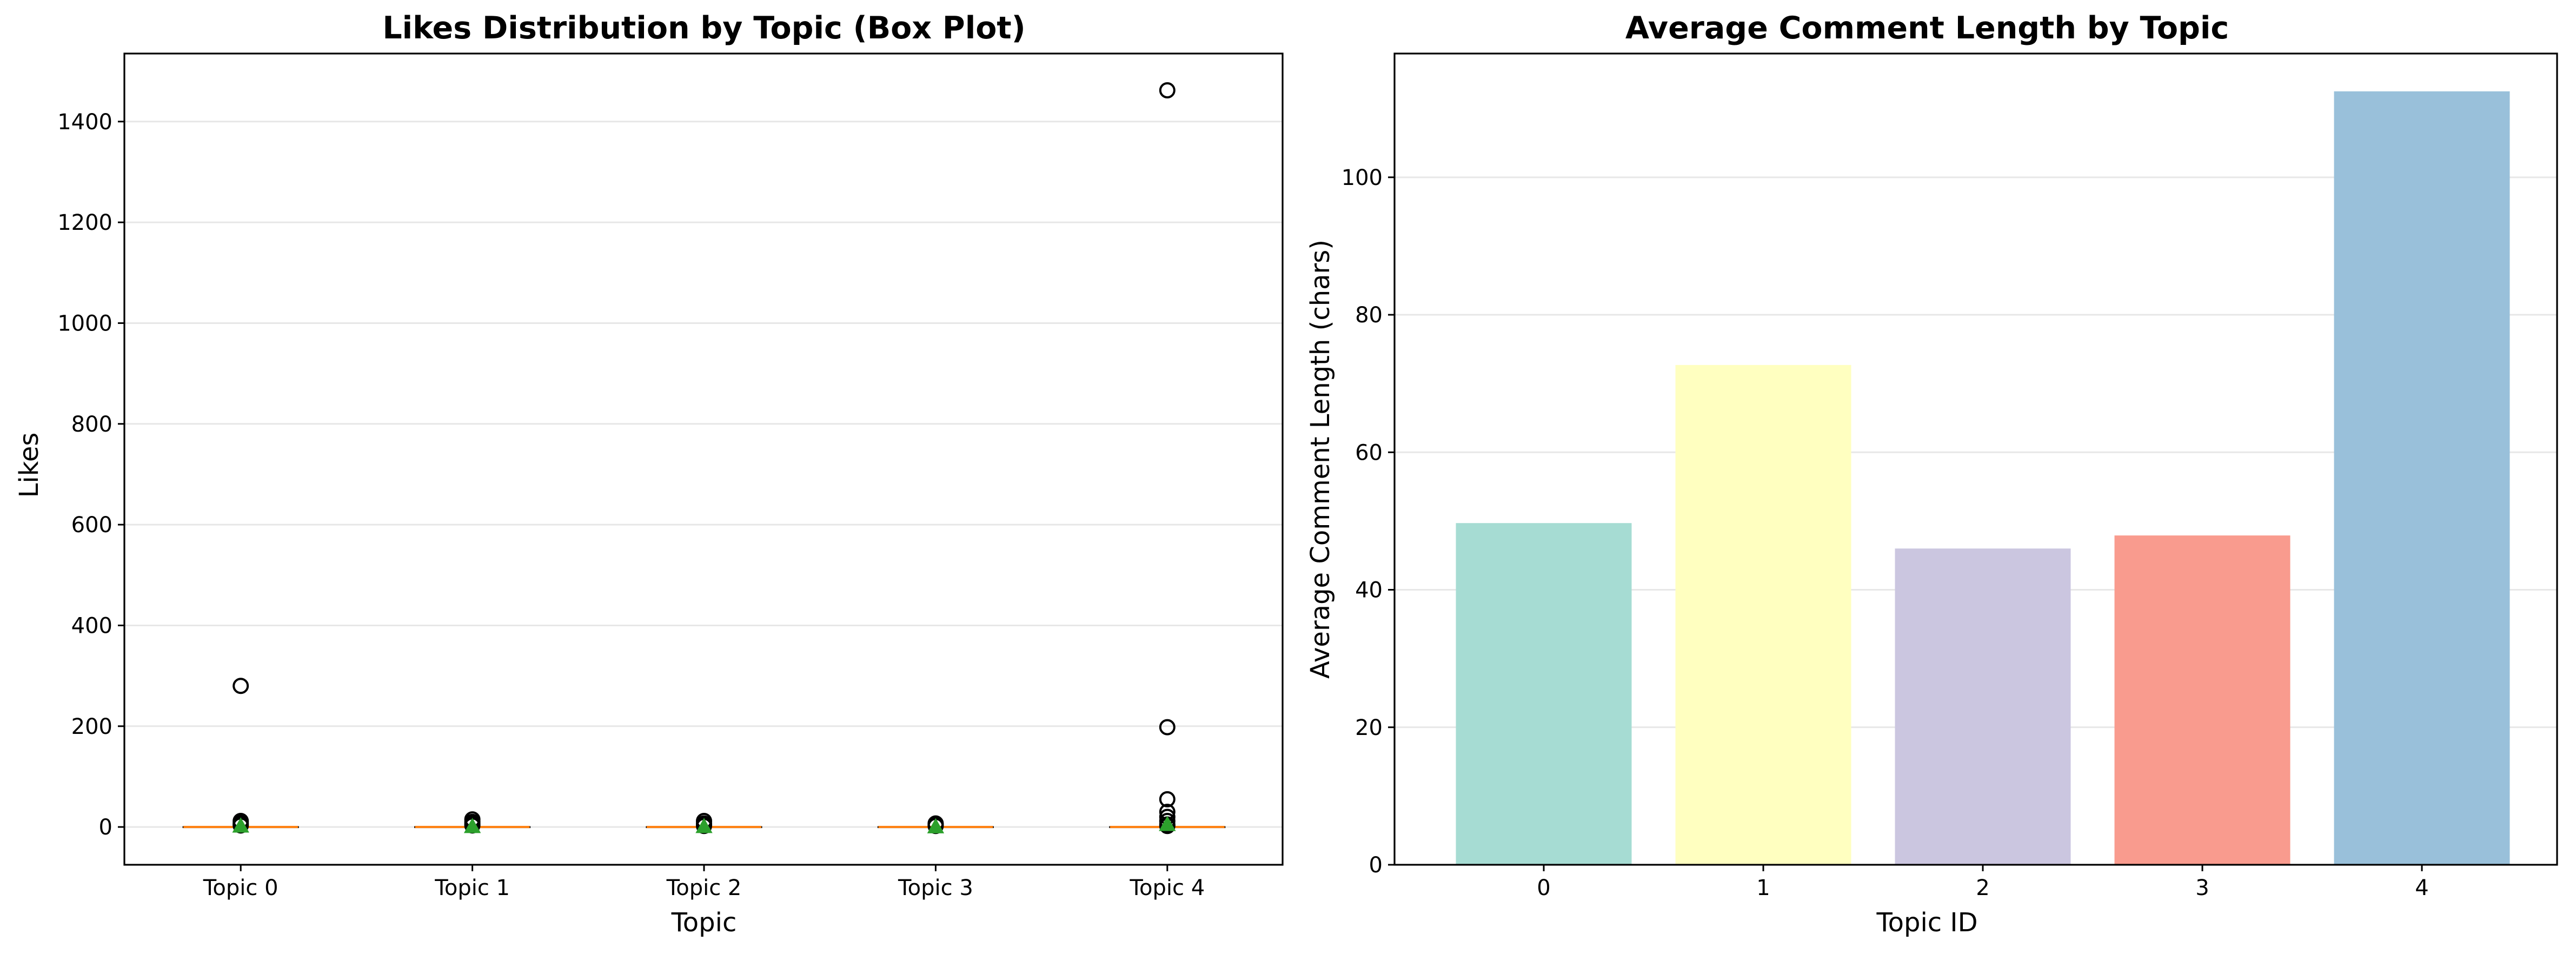 The image size is (2576, 954). What do you see at coordinates (704, 923) in the screenshot?
I see `likes-x-axis-label: Topic` at bounding box center [704, 923].